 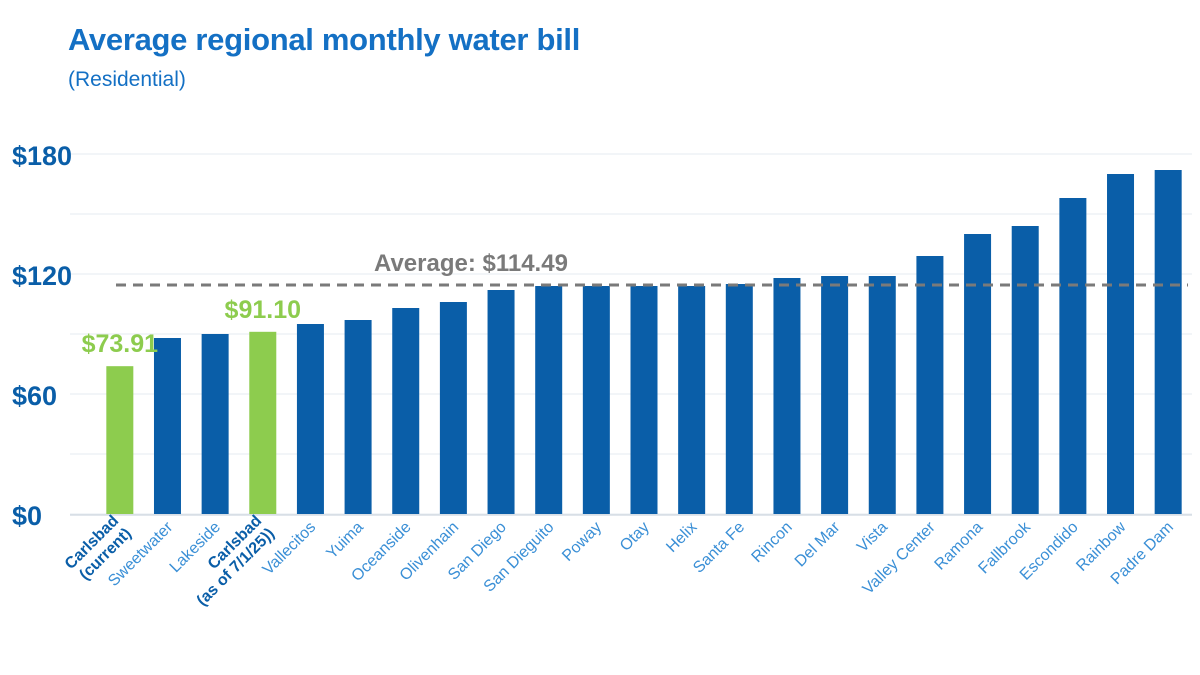 I want to click on data-label: $91.10, so click(x=263, y=310).